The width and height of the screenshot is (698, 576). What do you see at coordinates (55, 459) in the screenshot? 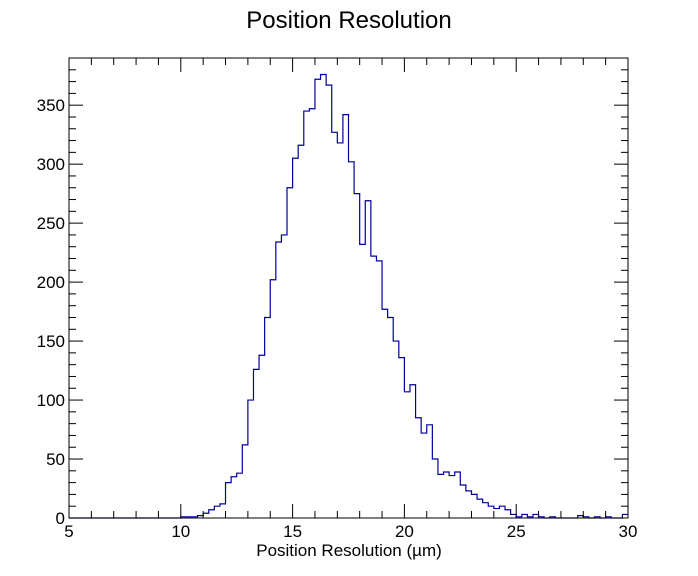
I see `y-tick-label: 50` at bounding box center [55, 459].